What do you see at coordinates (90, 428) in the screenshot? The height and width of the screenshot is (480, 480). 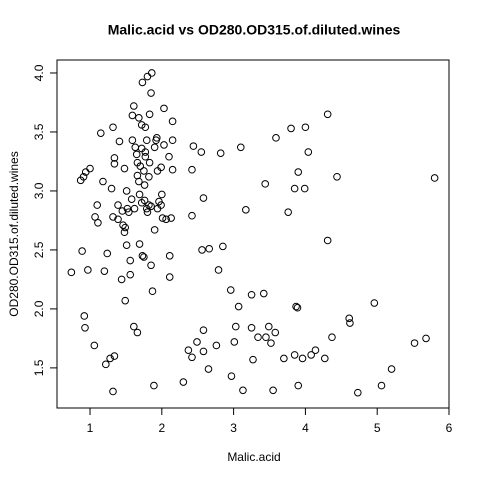 I see `x-tick-label: 1` at bounding box center [90, 428].